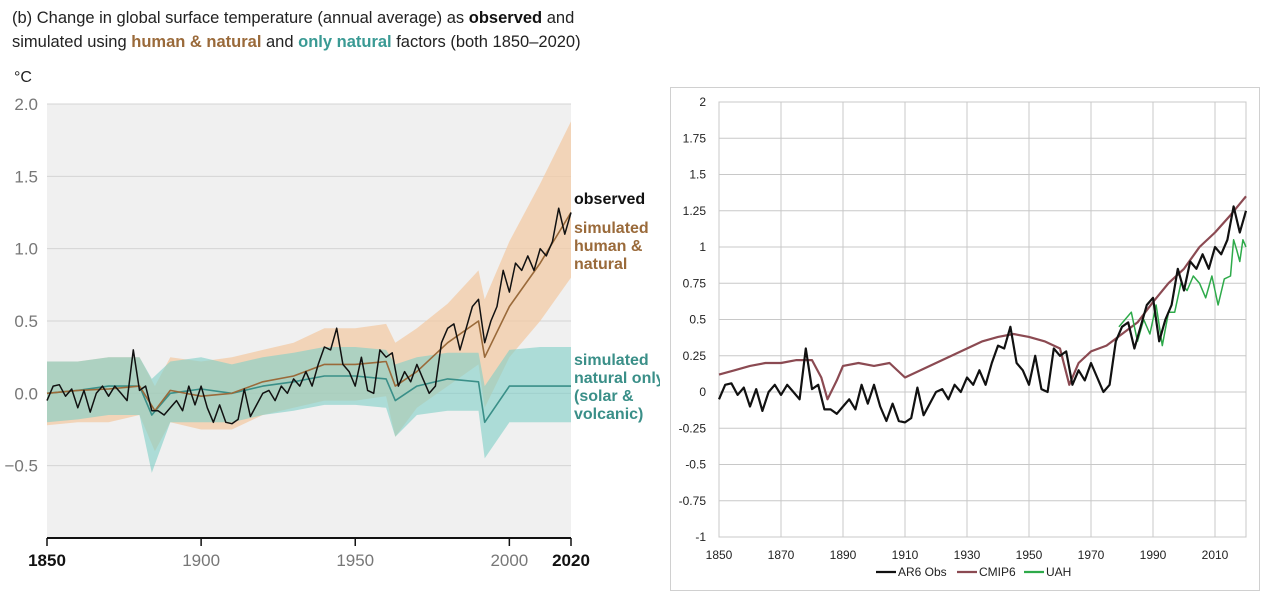  What do you see at coordinates (609, 199) in the screenshot?
I see `observed-label: observed` at bounding box center [609, 199].